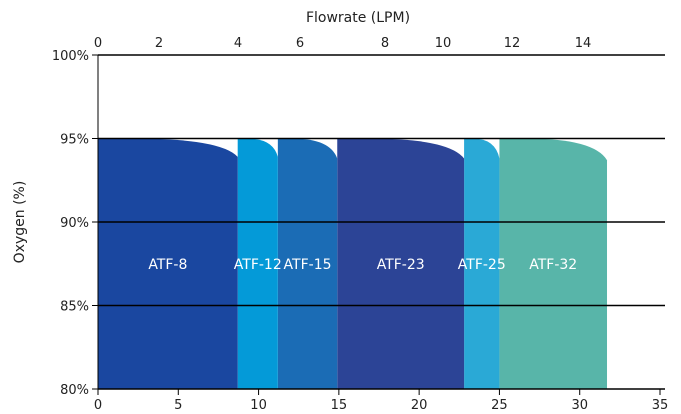 This screenshot has height=414, width=681. What do you see at coordinates (583, 43) in the screenshot?
I see `top-tick-label: 14` at bounding box center [583, 43].